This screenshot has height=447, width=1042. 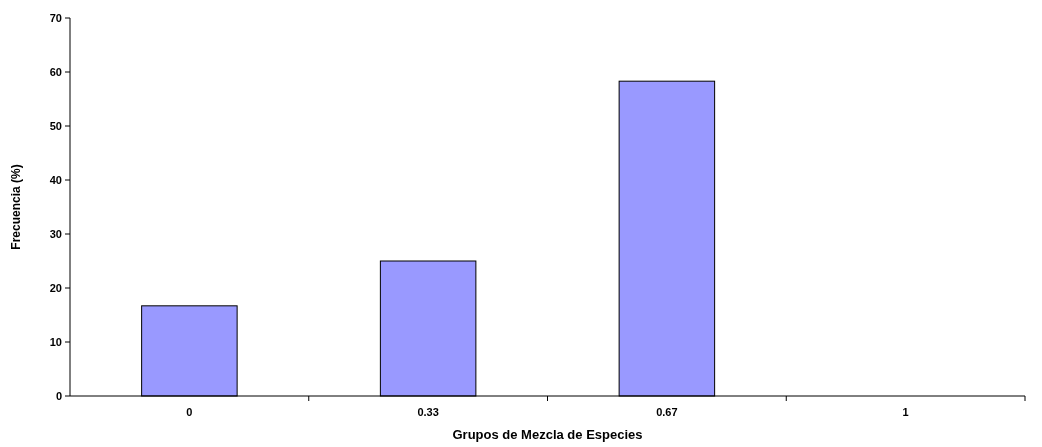 What do you see at coordinates (428, 412) in the screenshot?
I see `x-tick-label: 0.33` at bounding box center [428, 412].